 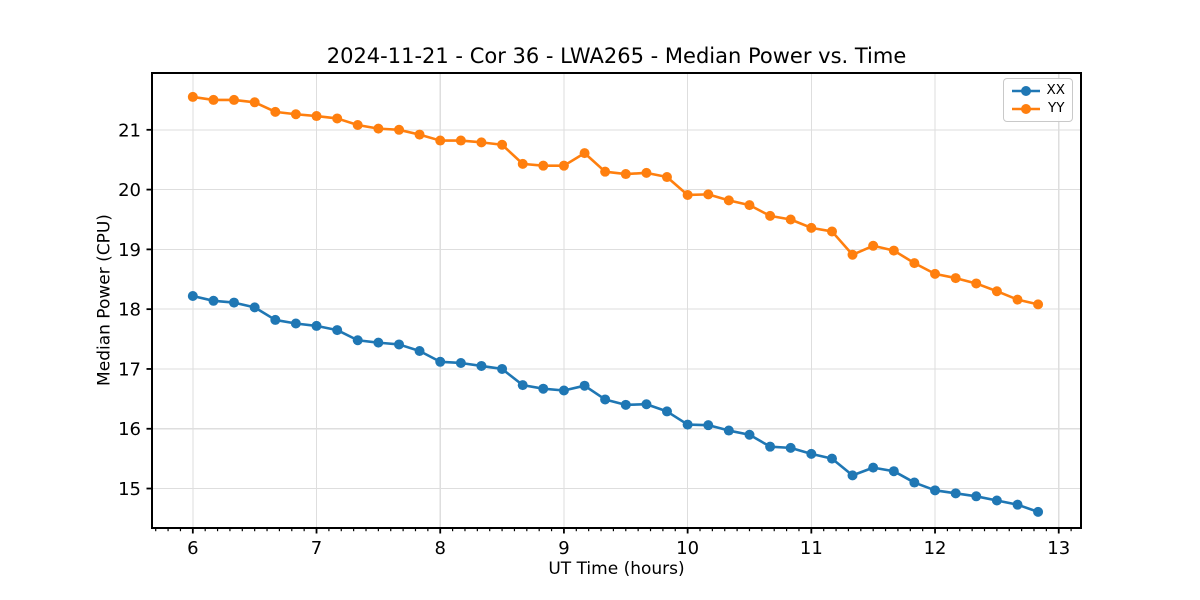 What do you see at coordinates (935, 548) in the screenshot?
I see `x-tick-label: 12` at bounding box center [935, 548].